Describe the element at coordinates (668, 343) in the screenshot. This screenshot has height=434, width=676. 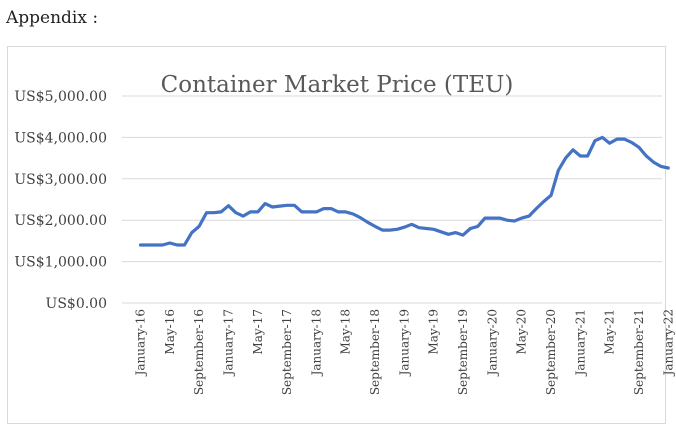
I see `x-tick-label: January-22` at that location.